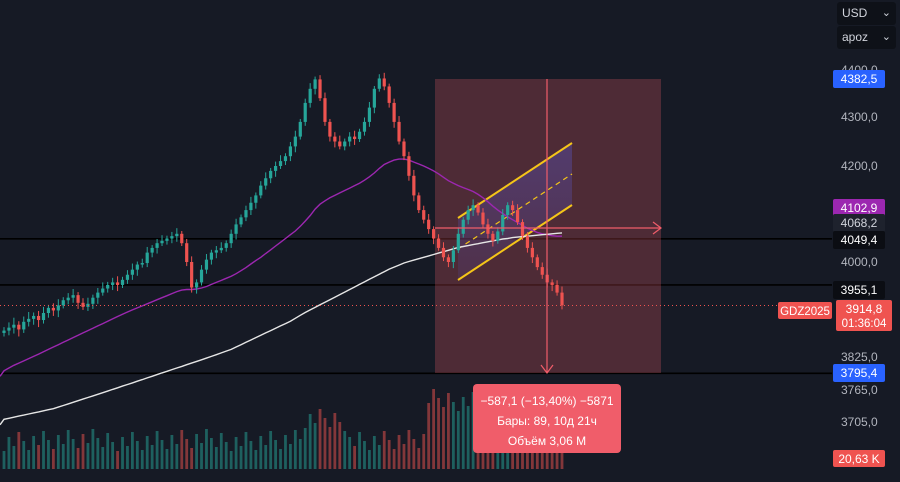 This screenshot has width=900, height=482. I want to click on y-tick-label: 3765,0, so click(859, 390).